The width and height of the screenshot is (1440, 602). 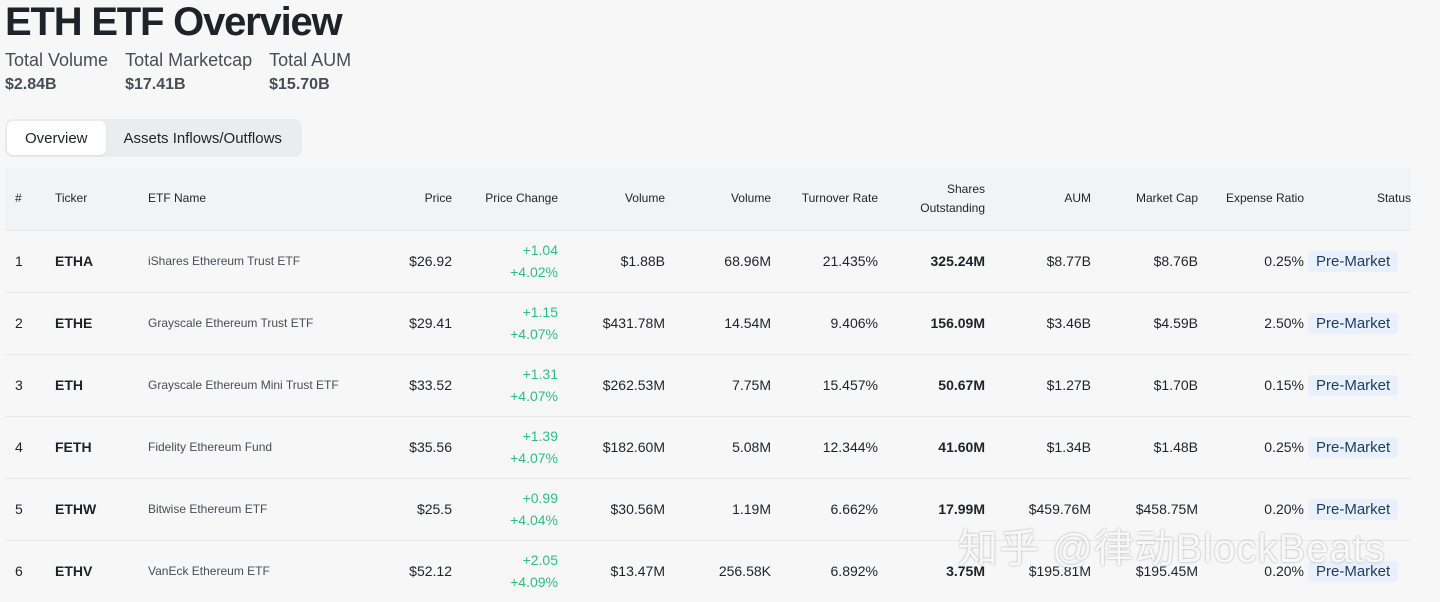 What do you see at coordinates (74, 261) in the screenshot?
I see `cell-ticker: ETHA` at bounding box center [74, 261].